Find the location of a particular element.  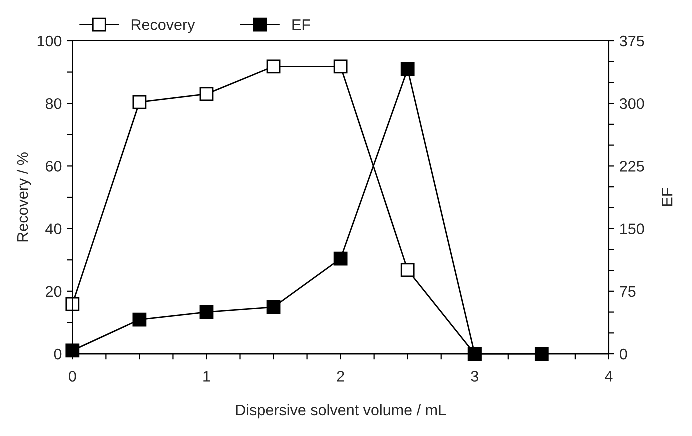

y2-axis-title: EF is located at coordinates (667, 197).